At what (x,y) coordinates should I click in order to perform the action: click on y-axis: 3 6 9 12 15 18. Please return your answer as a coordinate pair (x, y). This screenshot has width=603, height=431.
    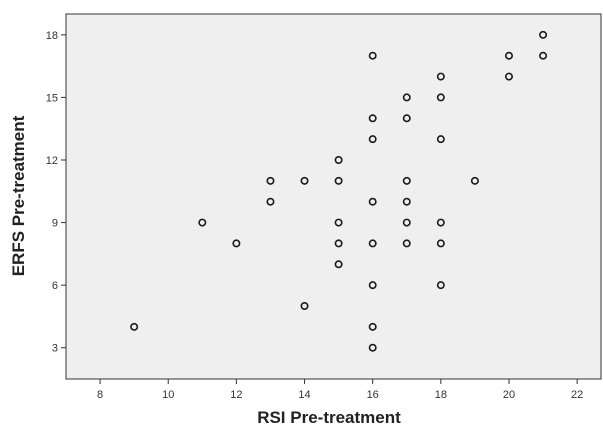
    Looking at the image, I should click on (56, 192).